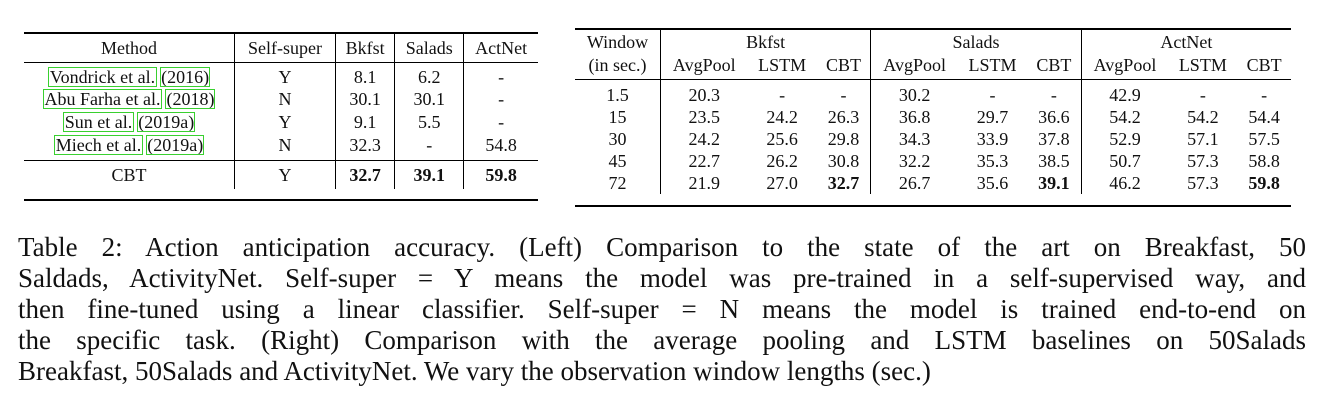  Describe the element at coordinates (500, 174) in the screenshot. I see `cell-actnet: 59.8` at that location.